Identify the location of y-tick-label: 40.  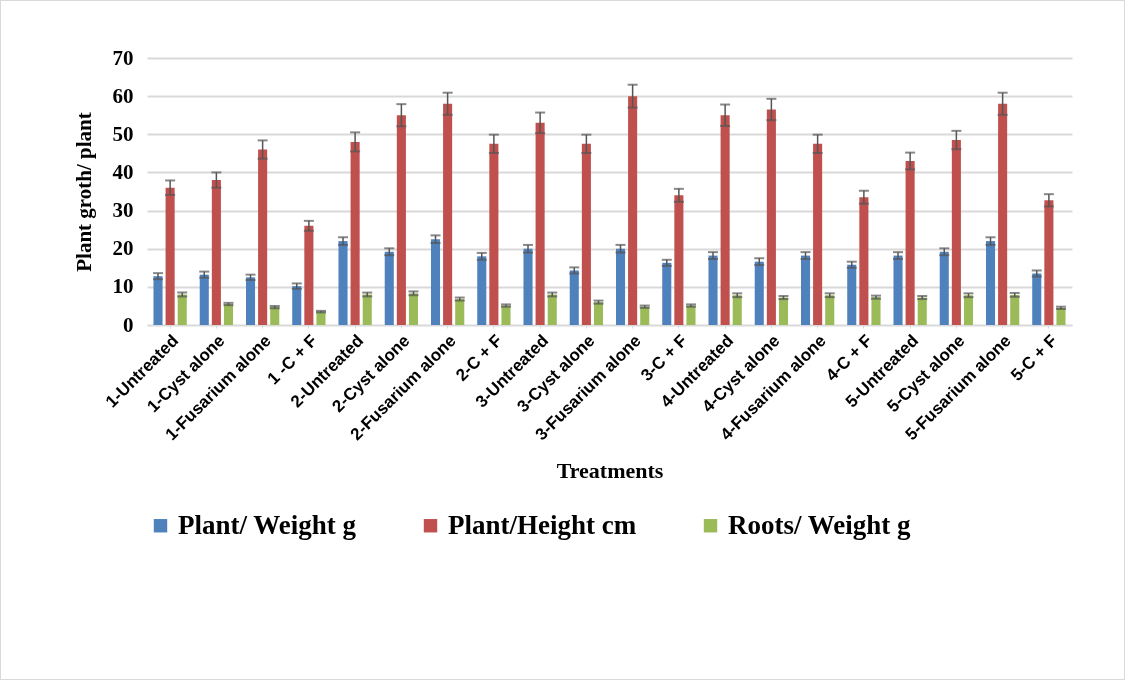
(123, 171).